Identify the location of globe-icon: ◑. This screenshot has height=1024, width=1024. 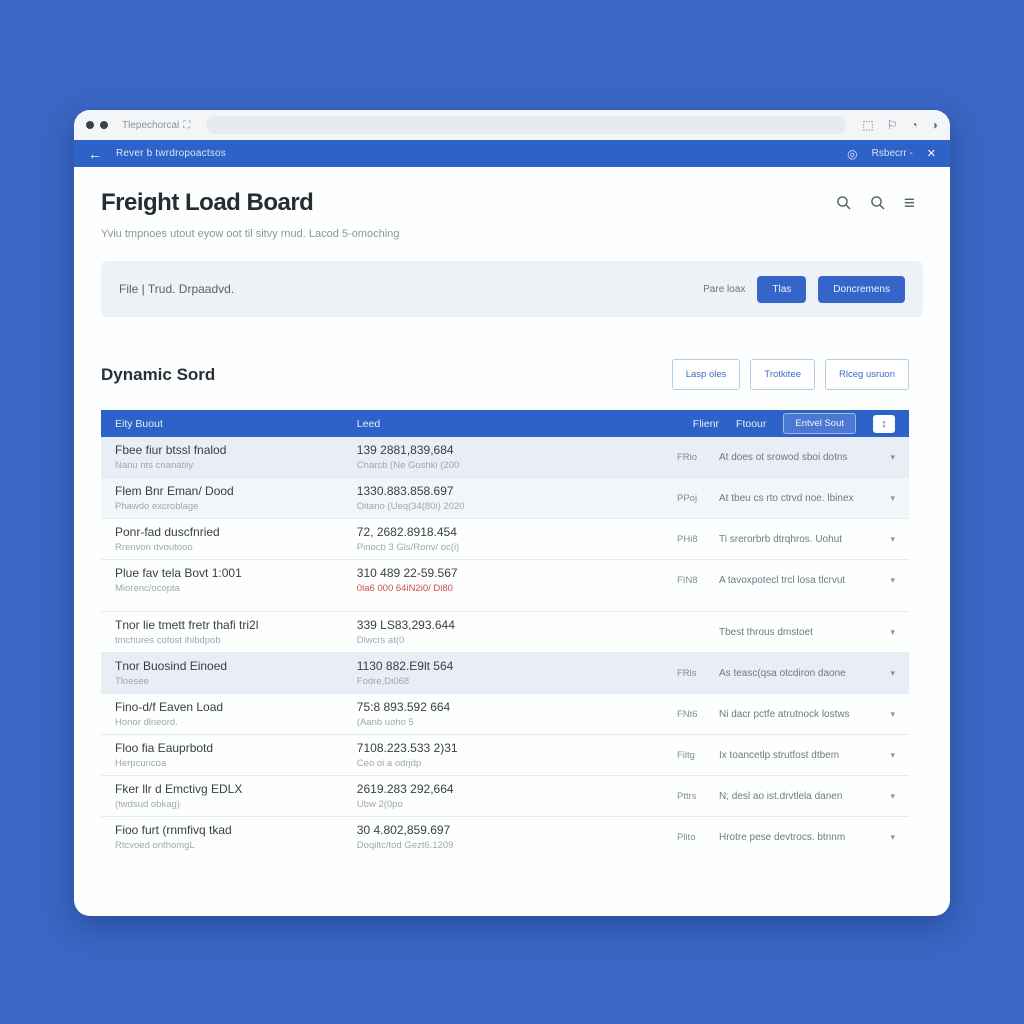
(934, 125).